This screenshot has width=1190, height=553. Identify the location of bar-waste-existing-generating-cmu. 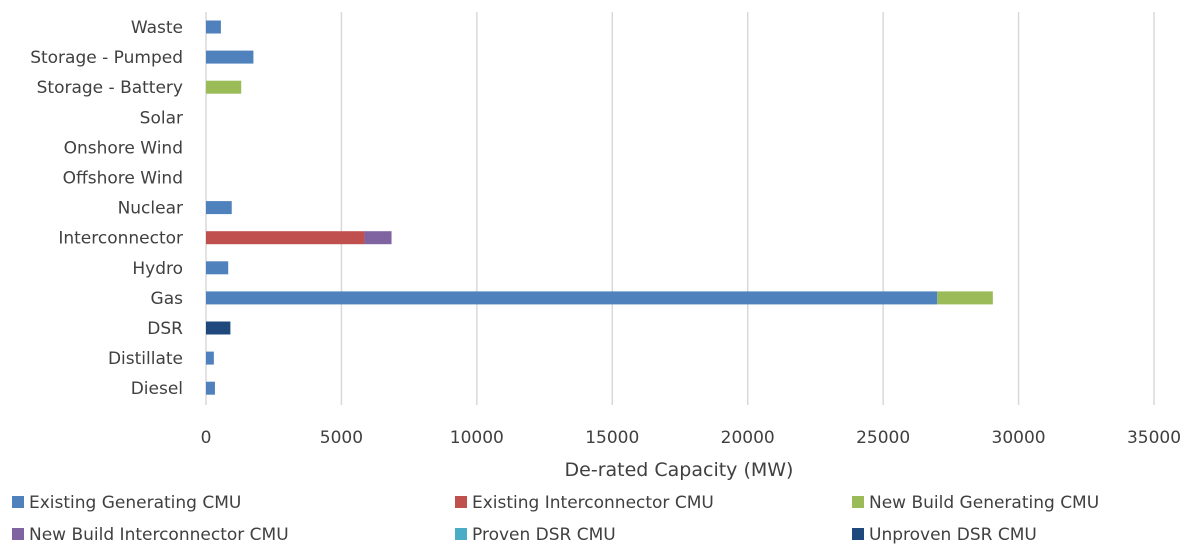
(213, 27).